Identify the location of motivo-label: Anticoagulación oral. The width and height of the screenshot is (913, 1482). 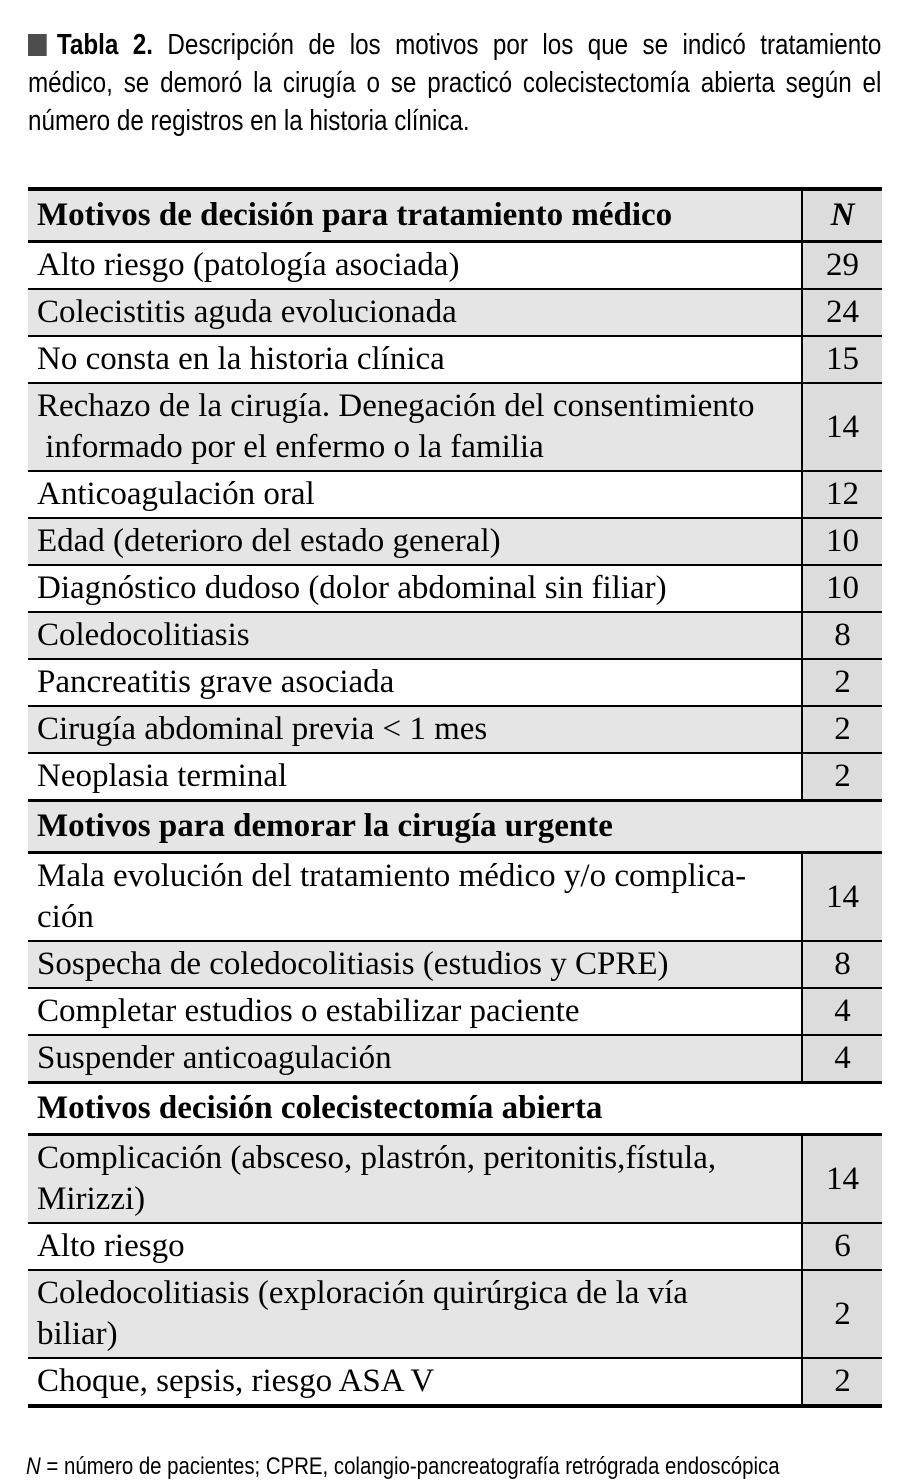
(415, 494).